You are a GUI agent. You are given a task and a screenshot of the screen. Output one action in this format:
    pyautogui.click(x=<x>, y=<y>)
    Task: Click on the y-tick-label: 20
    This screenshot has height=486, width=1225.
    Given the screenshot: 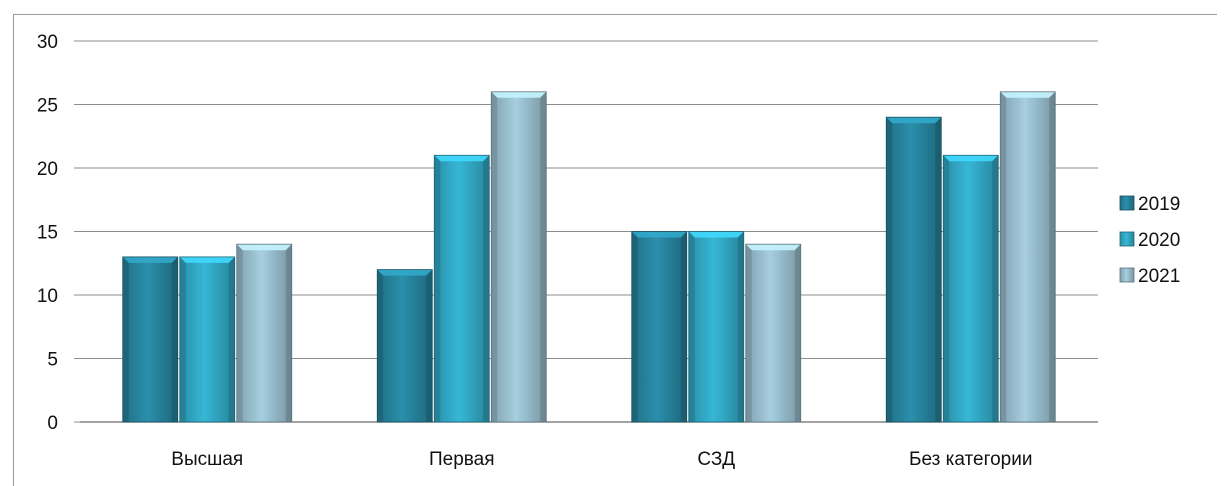 What is the action you would take?
    pyautogui.click(x=47, y=169)
    